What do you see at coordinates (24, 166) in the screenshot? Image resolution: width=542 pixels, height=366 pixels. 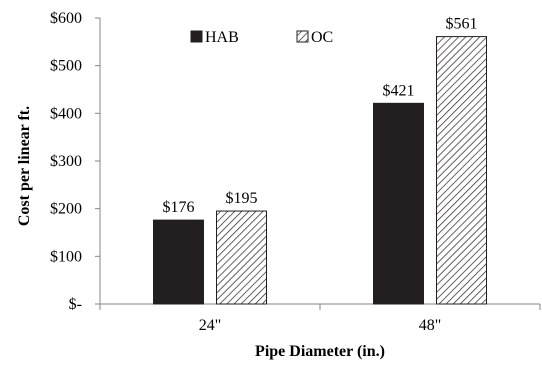 I see `y-axis-title: Cost per linear ft.` at bounding box center [24, 166].